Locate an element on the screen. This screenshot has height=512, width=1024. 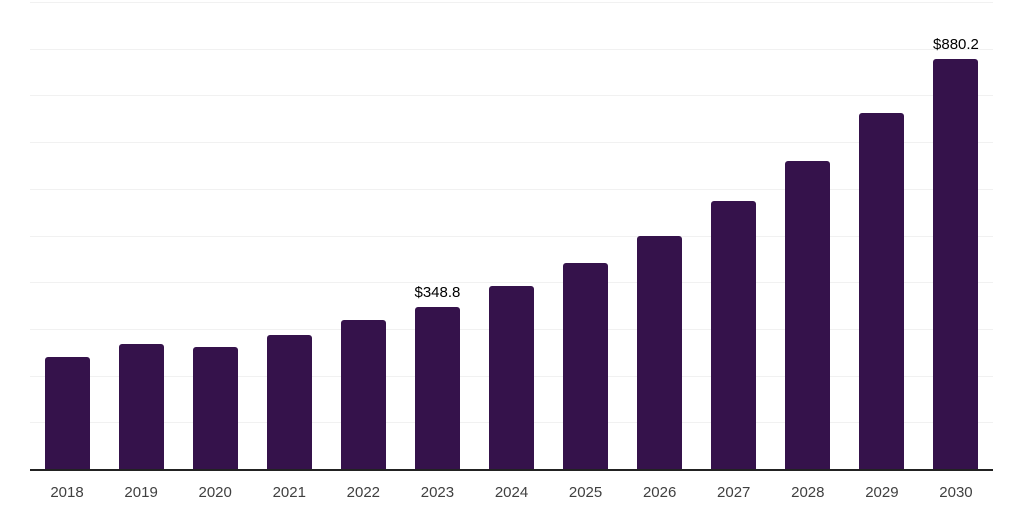
bar-2019 is located at coordinates (141, 406).